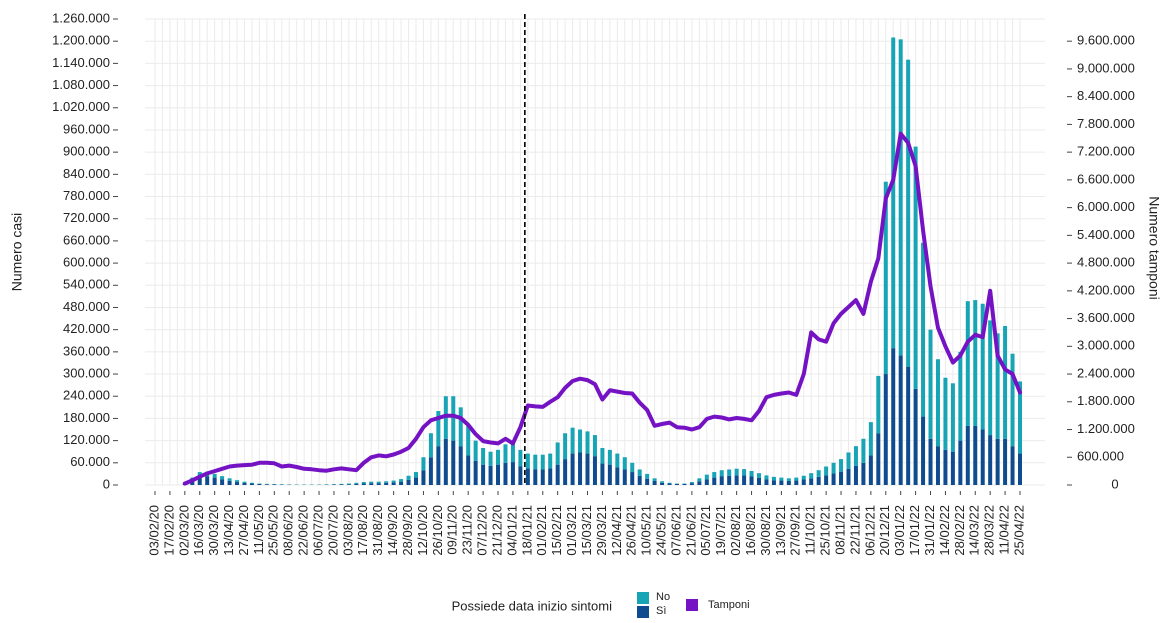 This screenshot has height=623, width=1167. What do you see at coordinates (1018, 530) in the screenshot?
I see `x-tick-label: 25/04/22` at bounding box center [1018, 530].